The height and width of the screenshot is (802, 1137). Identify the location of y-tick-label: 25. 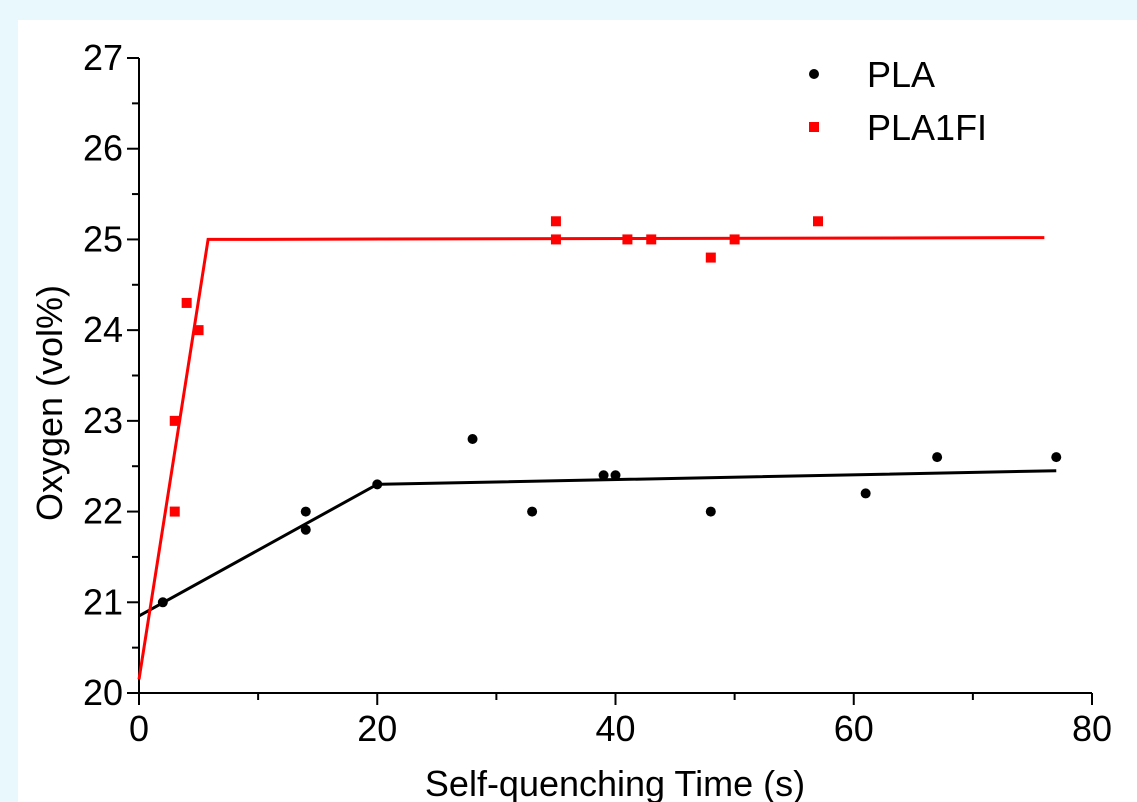
(103, 238).